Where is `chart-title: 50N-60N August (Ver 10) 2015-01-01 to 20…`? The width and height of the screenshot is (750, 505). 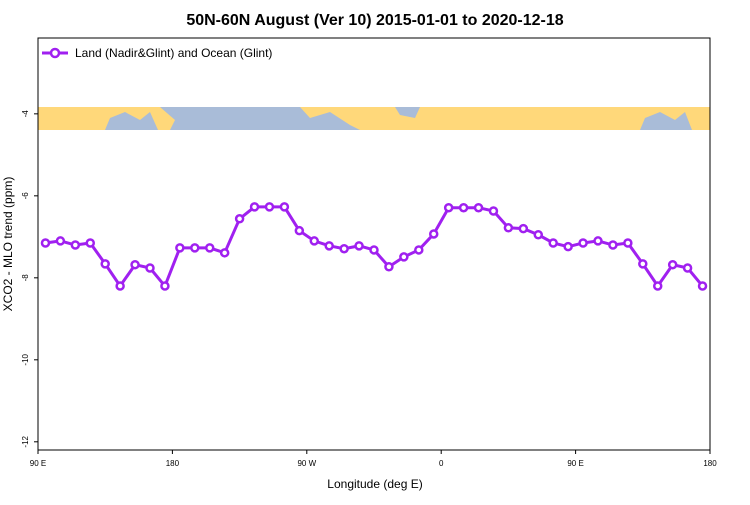 chart-title: 50N-60N August (Ver 10) 2015-01-01 to 20… is located at coordinates (374, 20).